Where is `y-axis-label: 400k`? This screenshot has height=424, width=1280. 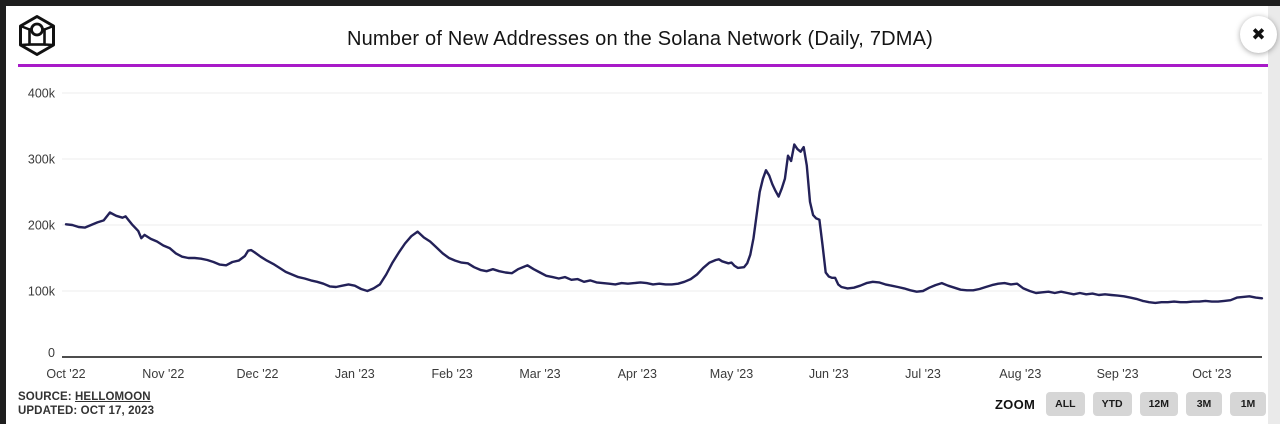 y-axis-label: 400k is located at coordinates (42, 94).